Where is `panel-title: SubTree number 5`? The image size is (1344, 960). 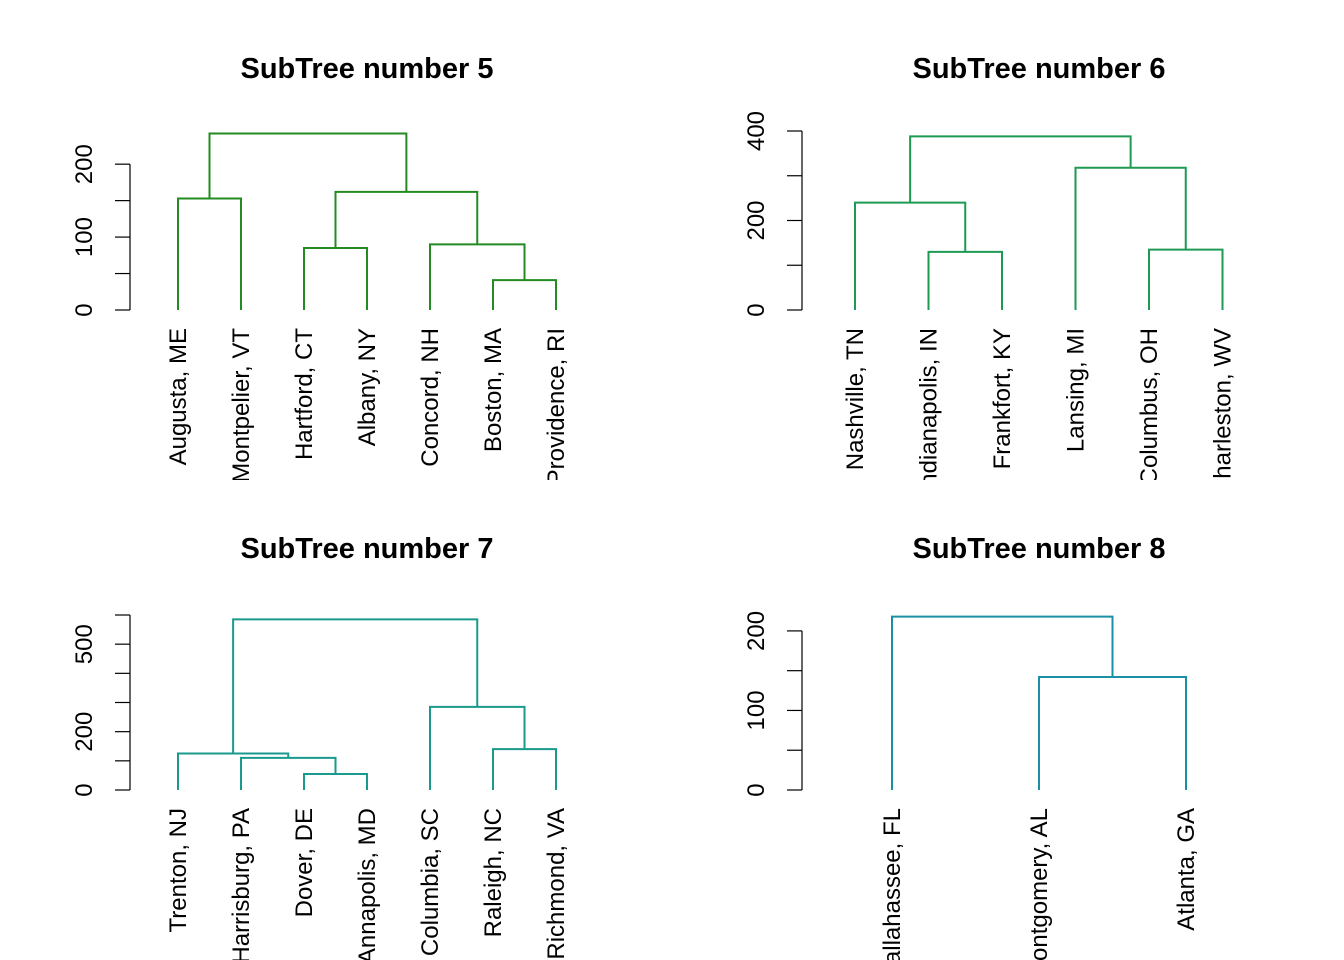 panel-title: SubTree number 5 is located at coordinates (366, 69).